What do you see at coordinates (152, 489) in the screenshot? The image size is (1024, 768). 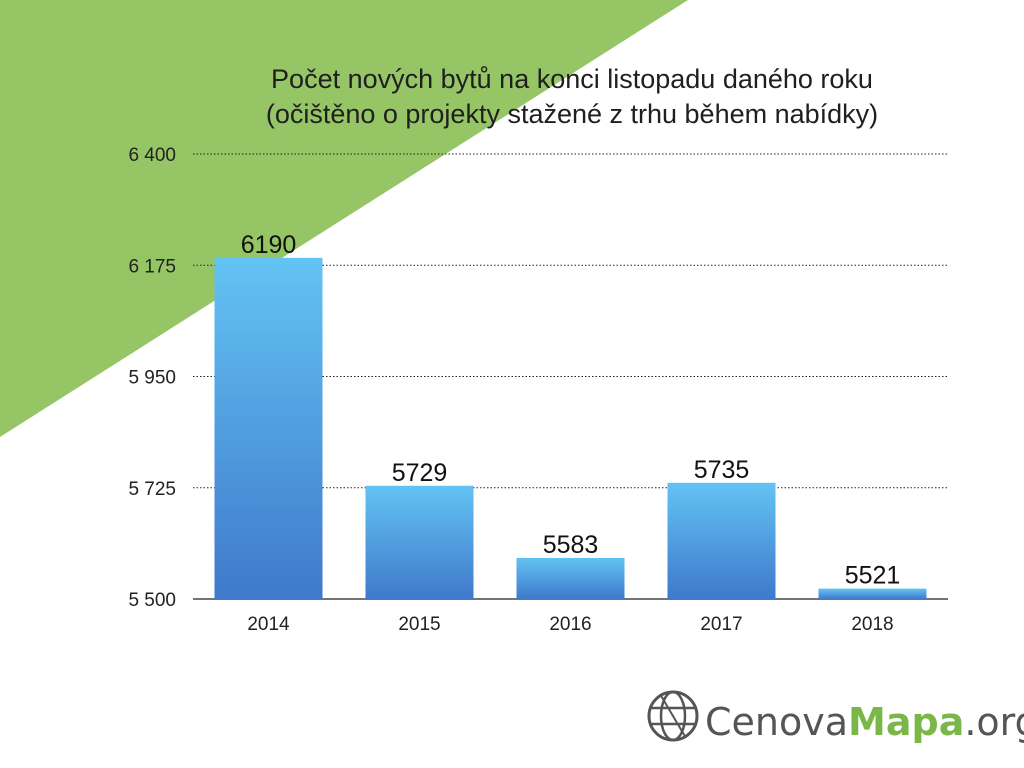 I see `y-tick-label: 5 725` at bounding box center [152, 489].